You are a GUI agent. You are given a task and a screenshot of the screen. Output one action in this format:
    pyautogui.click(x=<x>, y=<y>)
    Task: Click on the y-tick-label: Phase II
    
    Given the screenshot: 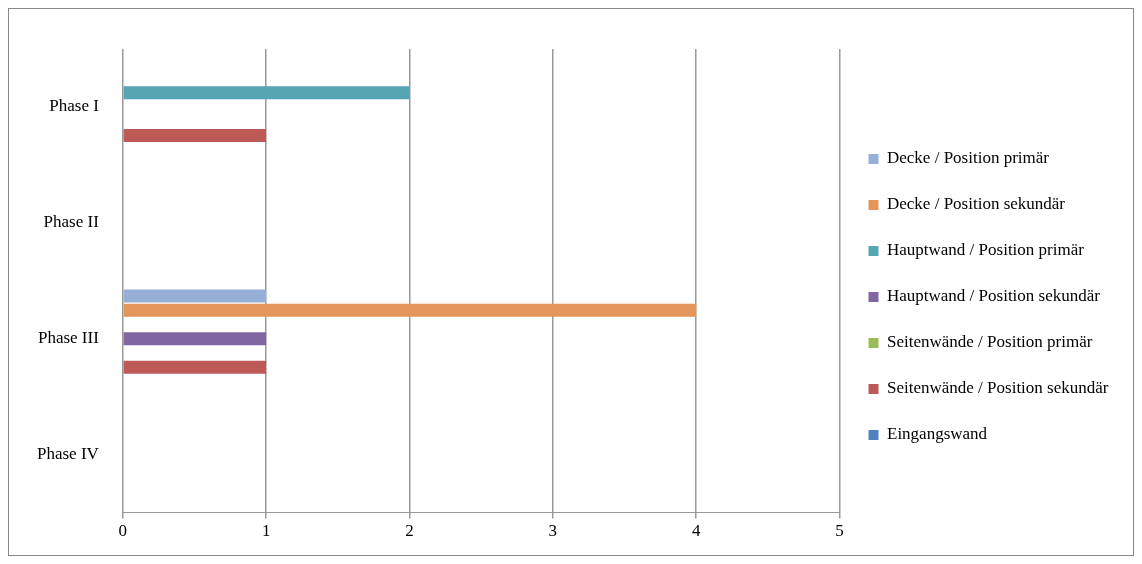 What is the action you would take?
    pyautogui.click(x=71, y=222)
    